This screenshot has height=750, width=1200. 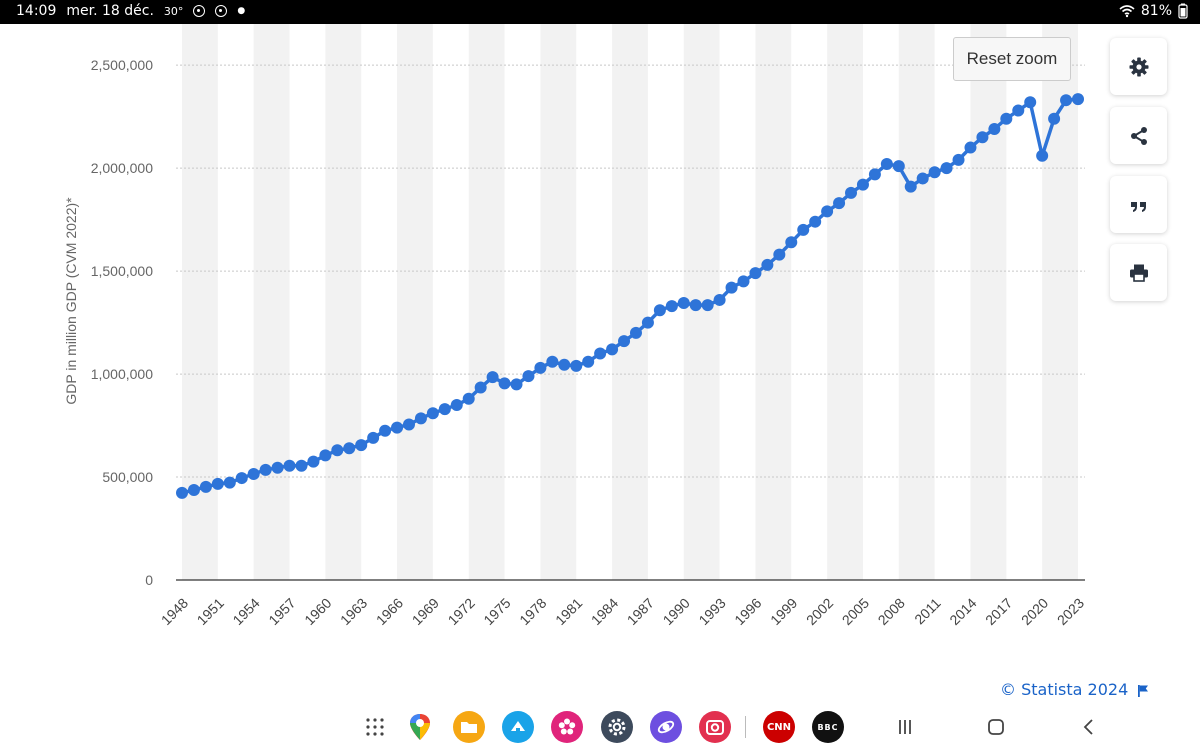 I want to click on maps-icon, so click(x=420, y=727).